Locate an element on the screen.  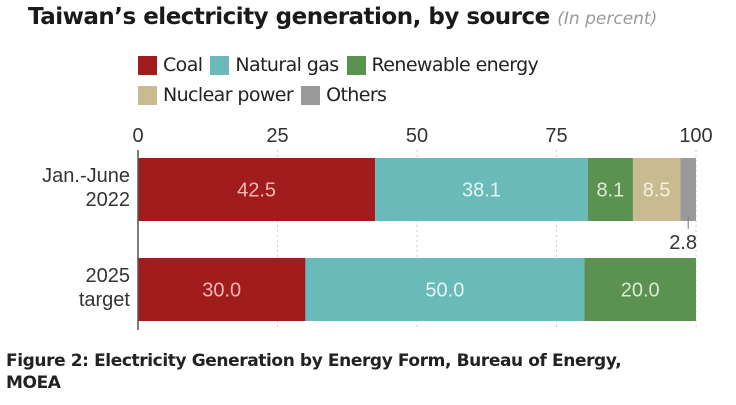
legend-label-others: Others is located at coordinates (356, 95).